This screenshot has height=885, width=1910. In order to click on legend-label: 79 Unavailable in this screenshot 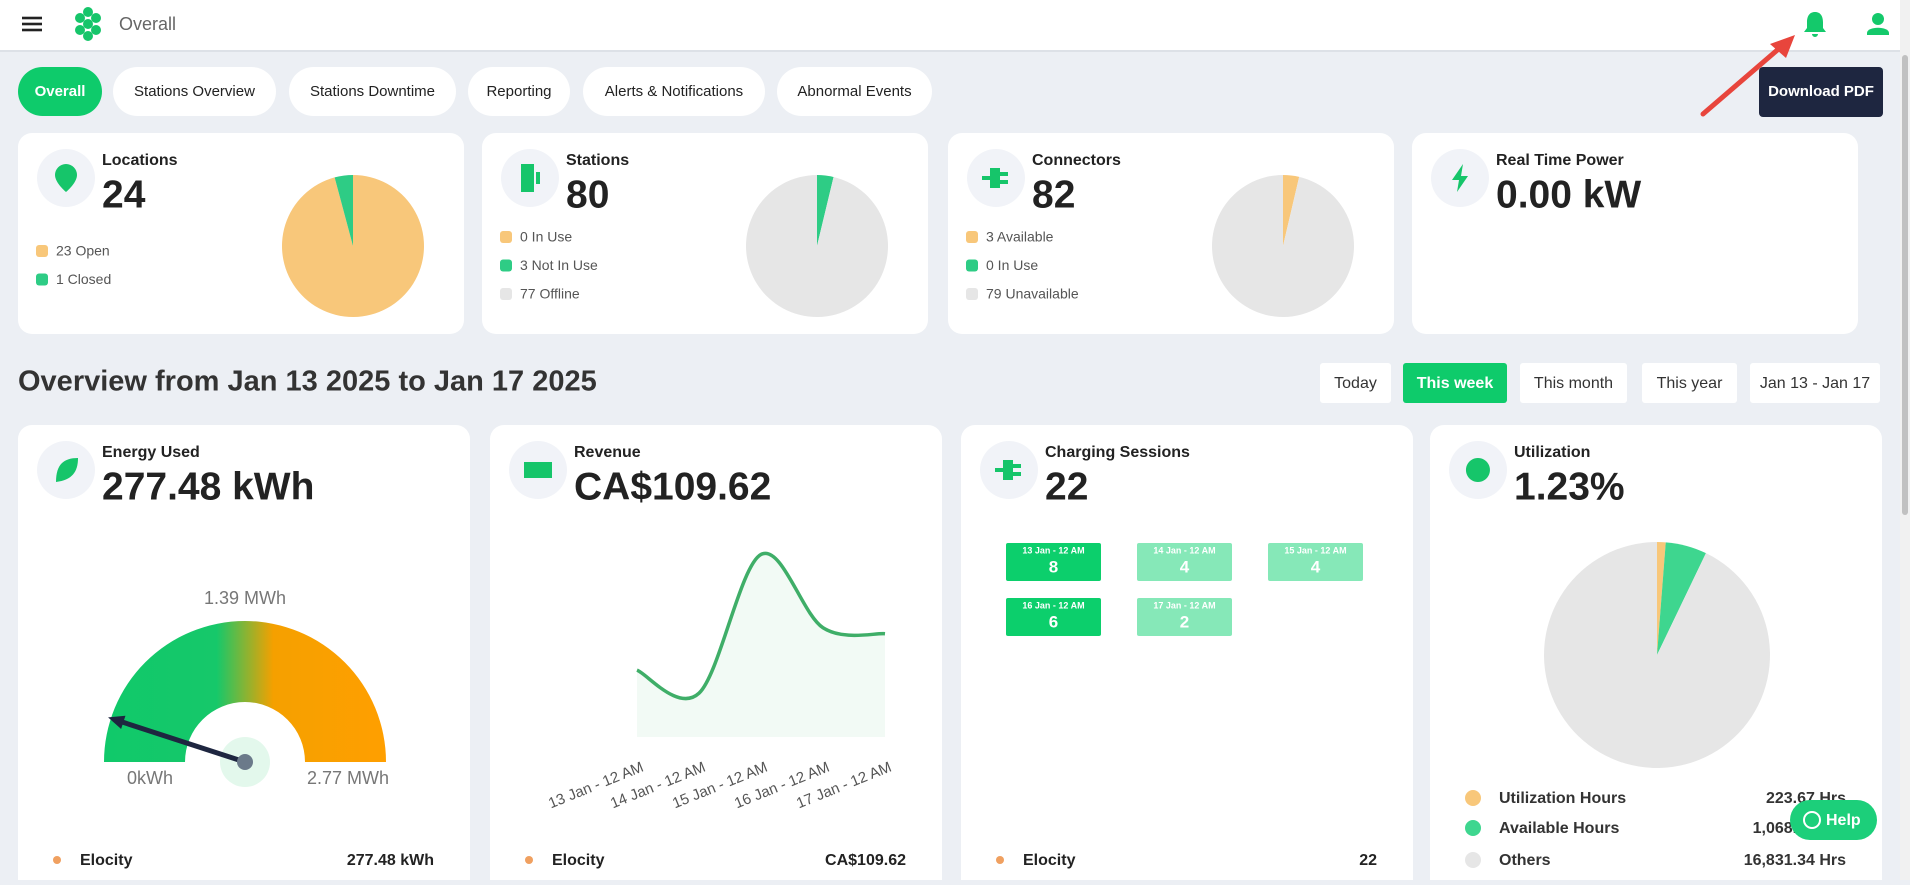, I will do `click(1032, 294)`.